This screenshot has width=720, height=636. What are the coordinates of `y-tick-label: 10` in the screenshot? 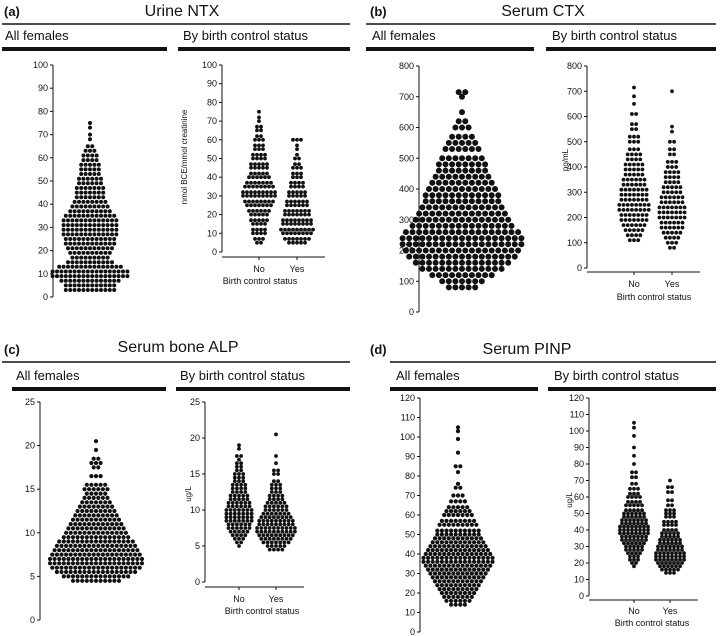 It's located at (212, 233).